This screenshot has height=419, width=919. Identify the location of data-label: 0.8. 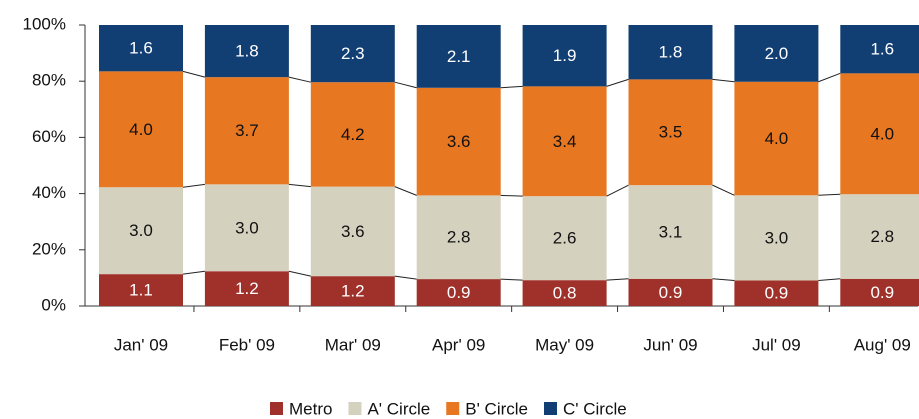
(565, 293).